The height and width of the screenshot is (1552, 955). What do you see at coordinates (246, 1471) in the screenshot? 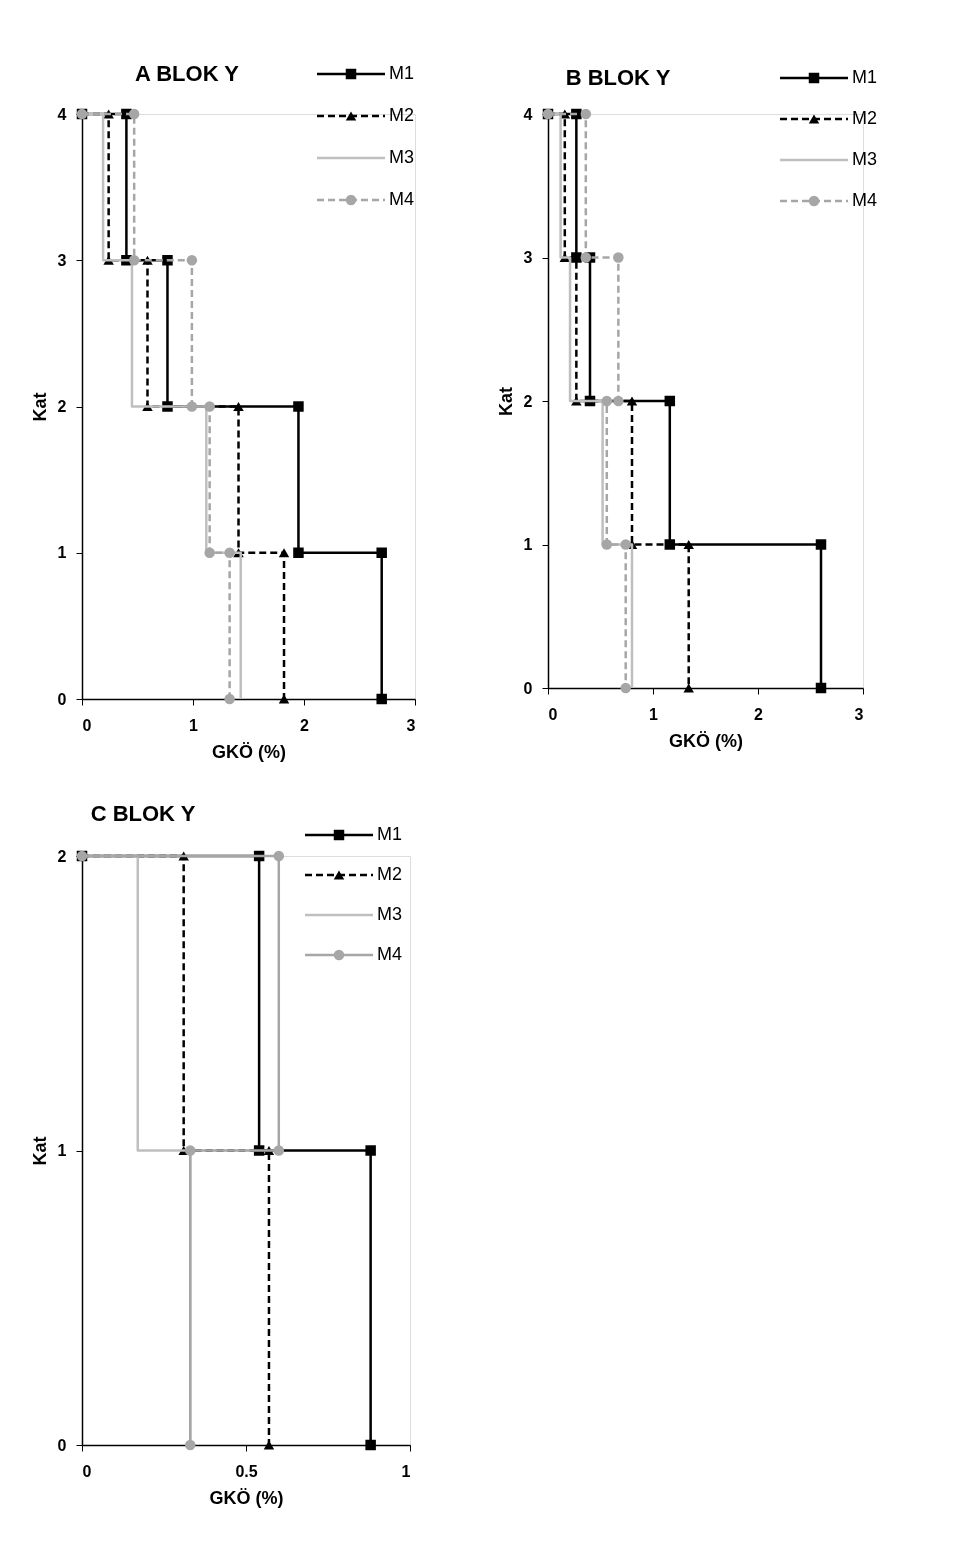
I see `x-tick-label: 0.5` at bounding box center [246, 1471].